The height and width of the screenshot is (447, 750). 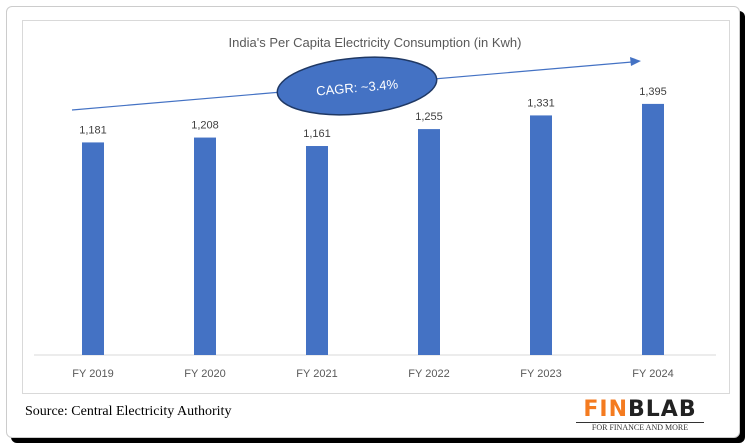 I want to click on x-tick-label: FY 2019, so click(x=92, y=374).